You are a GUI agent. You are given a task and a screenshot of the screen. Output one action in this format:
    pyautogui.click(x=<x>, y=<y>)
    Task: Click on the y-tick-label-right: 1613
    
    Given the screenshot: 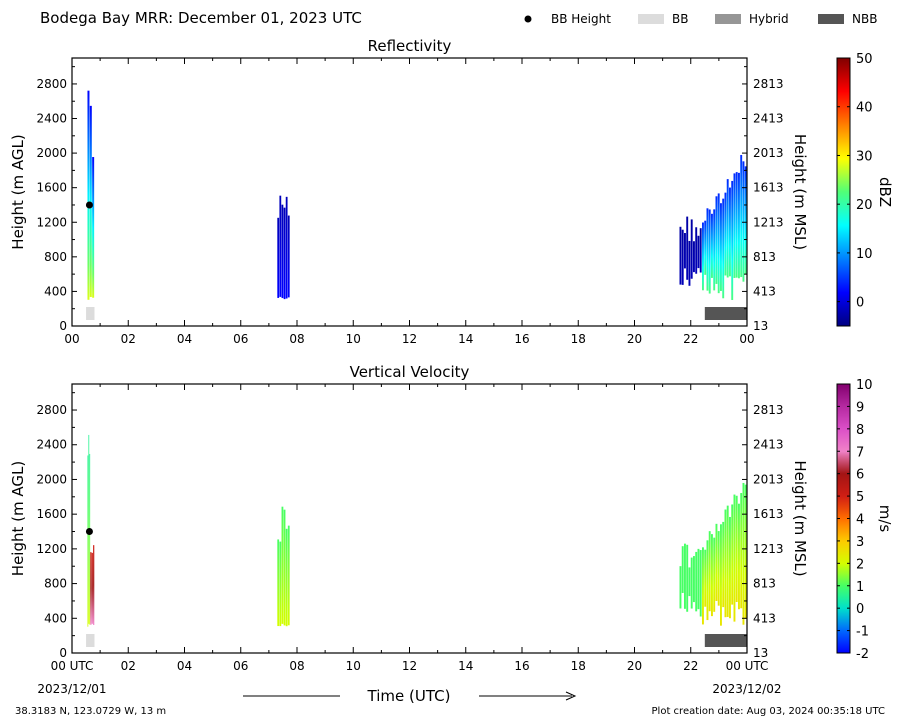 What is the action you would take?
    pyautogui.click(x=768, y=514)
    